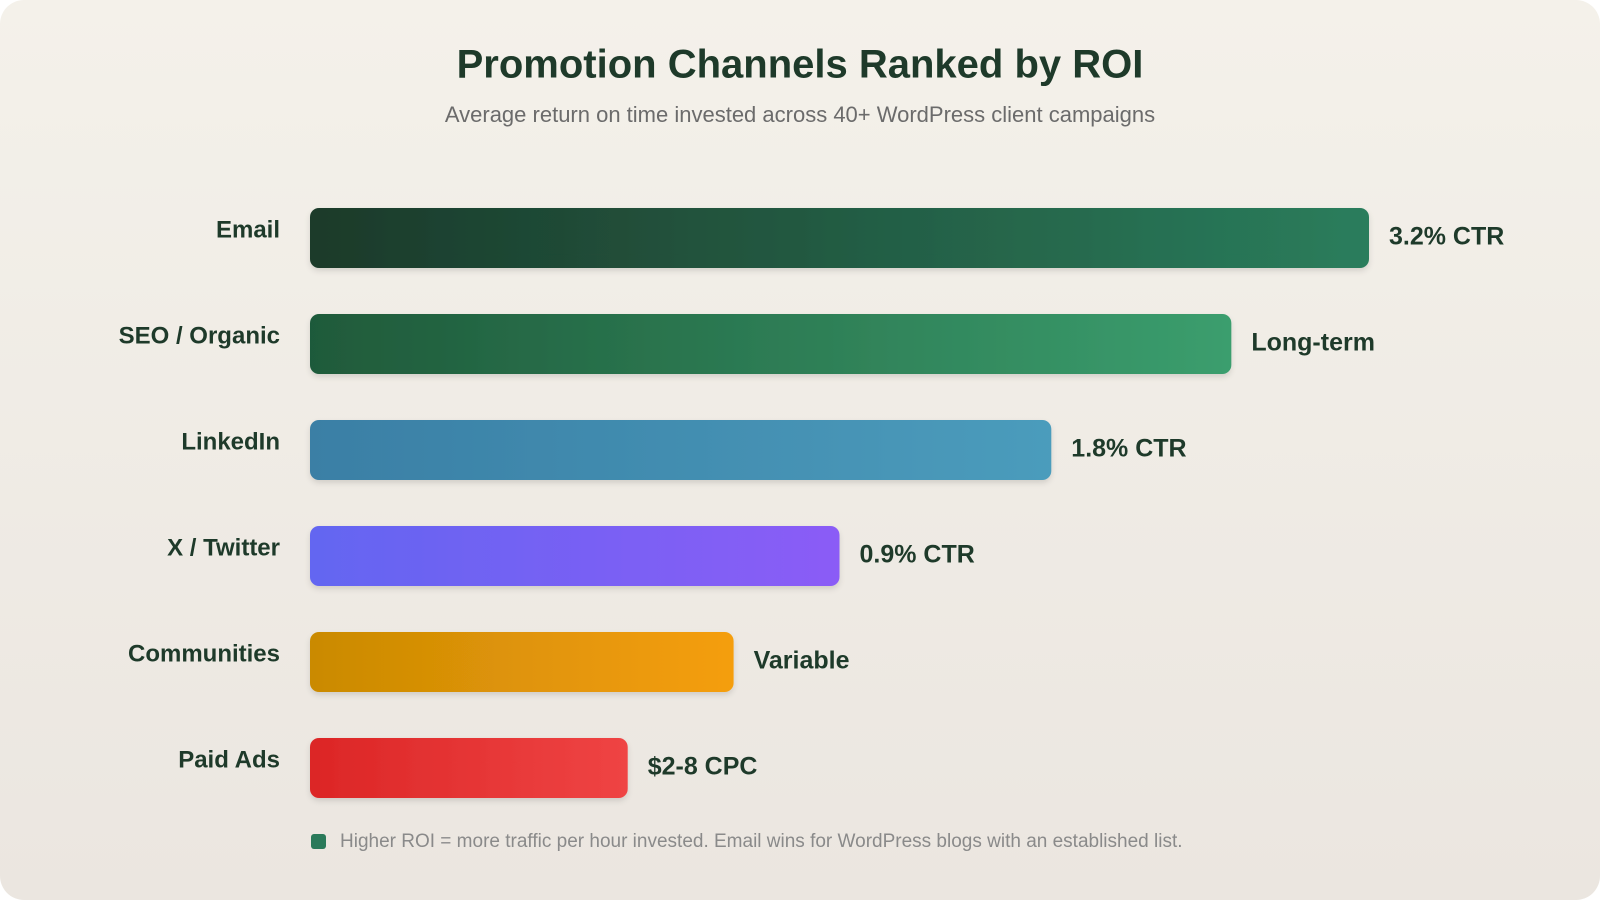 Image resolution: width=1600 pixels, height=900 pixels. Describe the element at coordinates (917, 555) in the screenshot. I see `bar-note: 0.9% CTR` at that location.